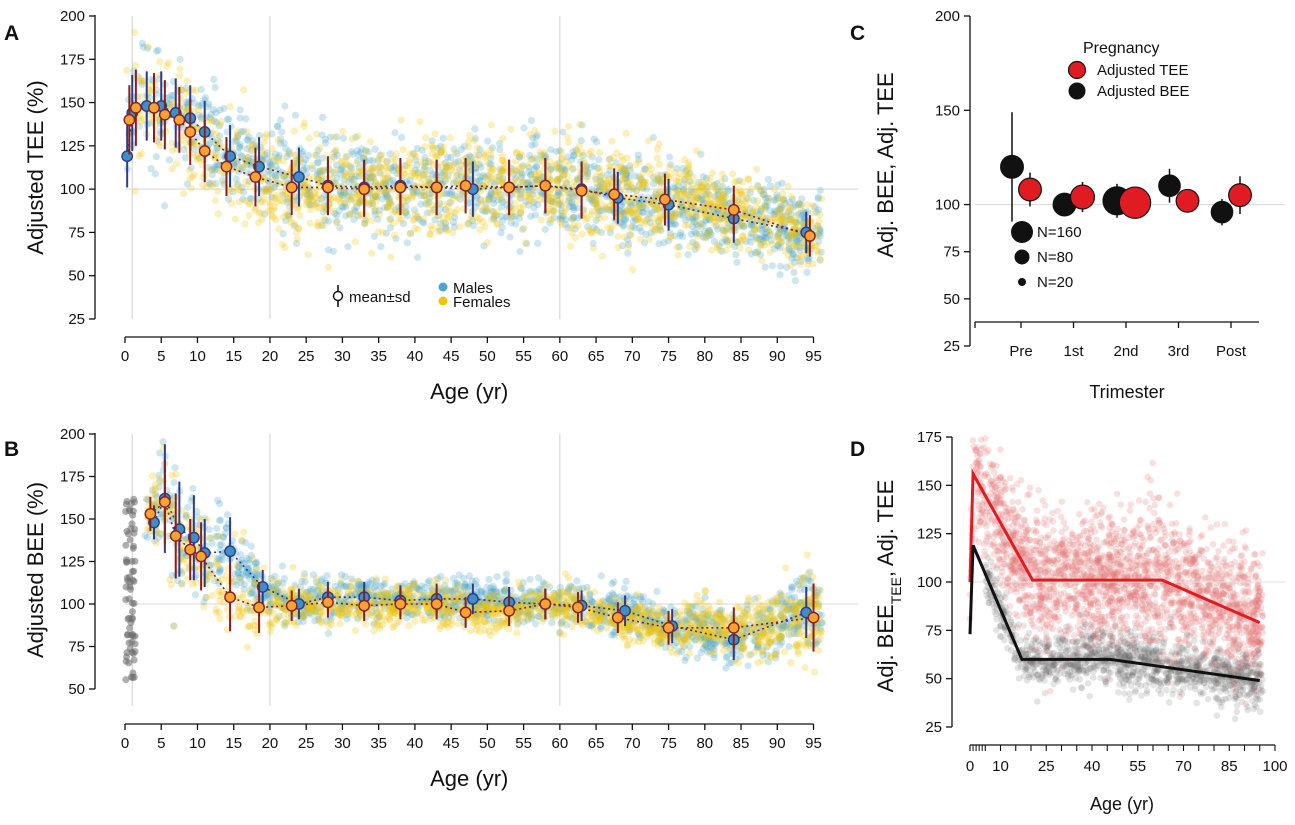 Image resolution: width=1295 pixels, height=825 pixels. Describe the element at coordinates (76, 319) in the screenshot. I see `y-tick-label: 25` at that location.